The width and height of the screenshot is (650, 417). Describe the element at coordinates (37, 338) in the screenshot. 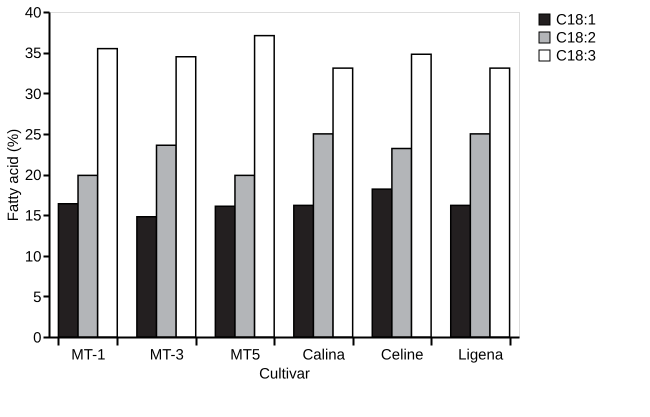

I see `y-tick-label: 0` at that location.